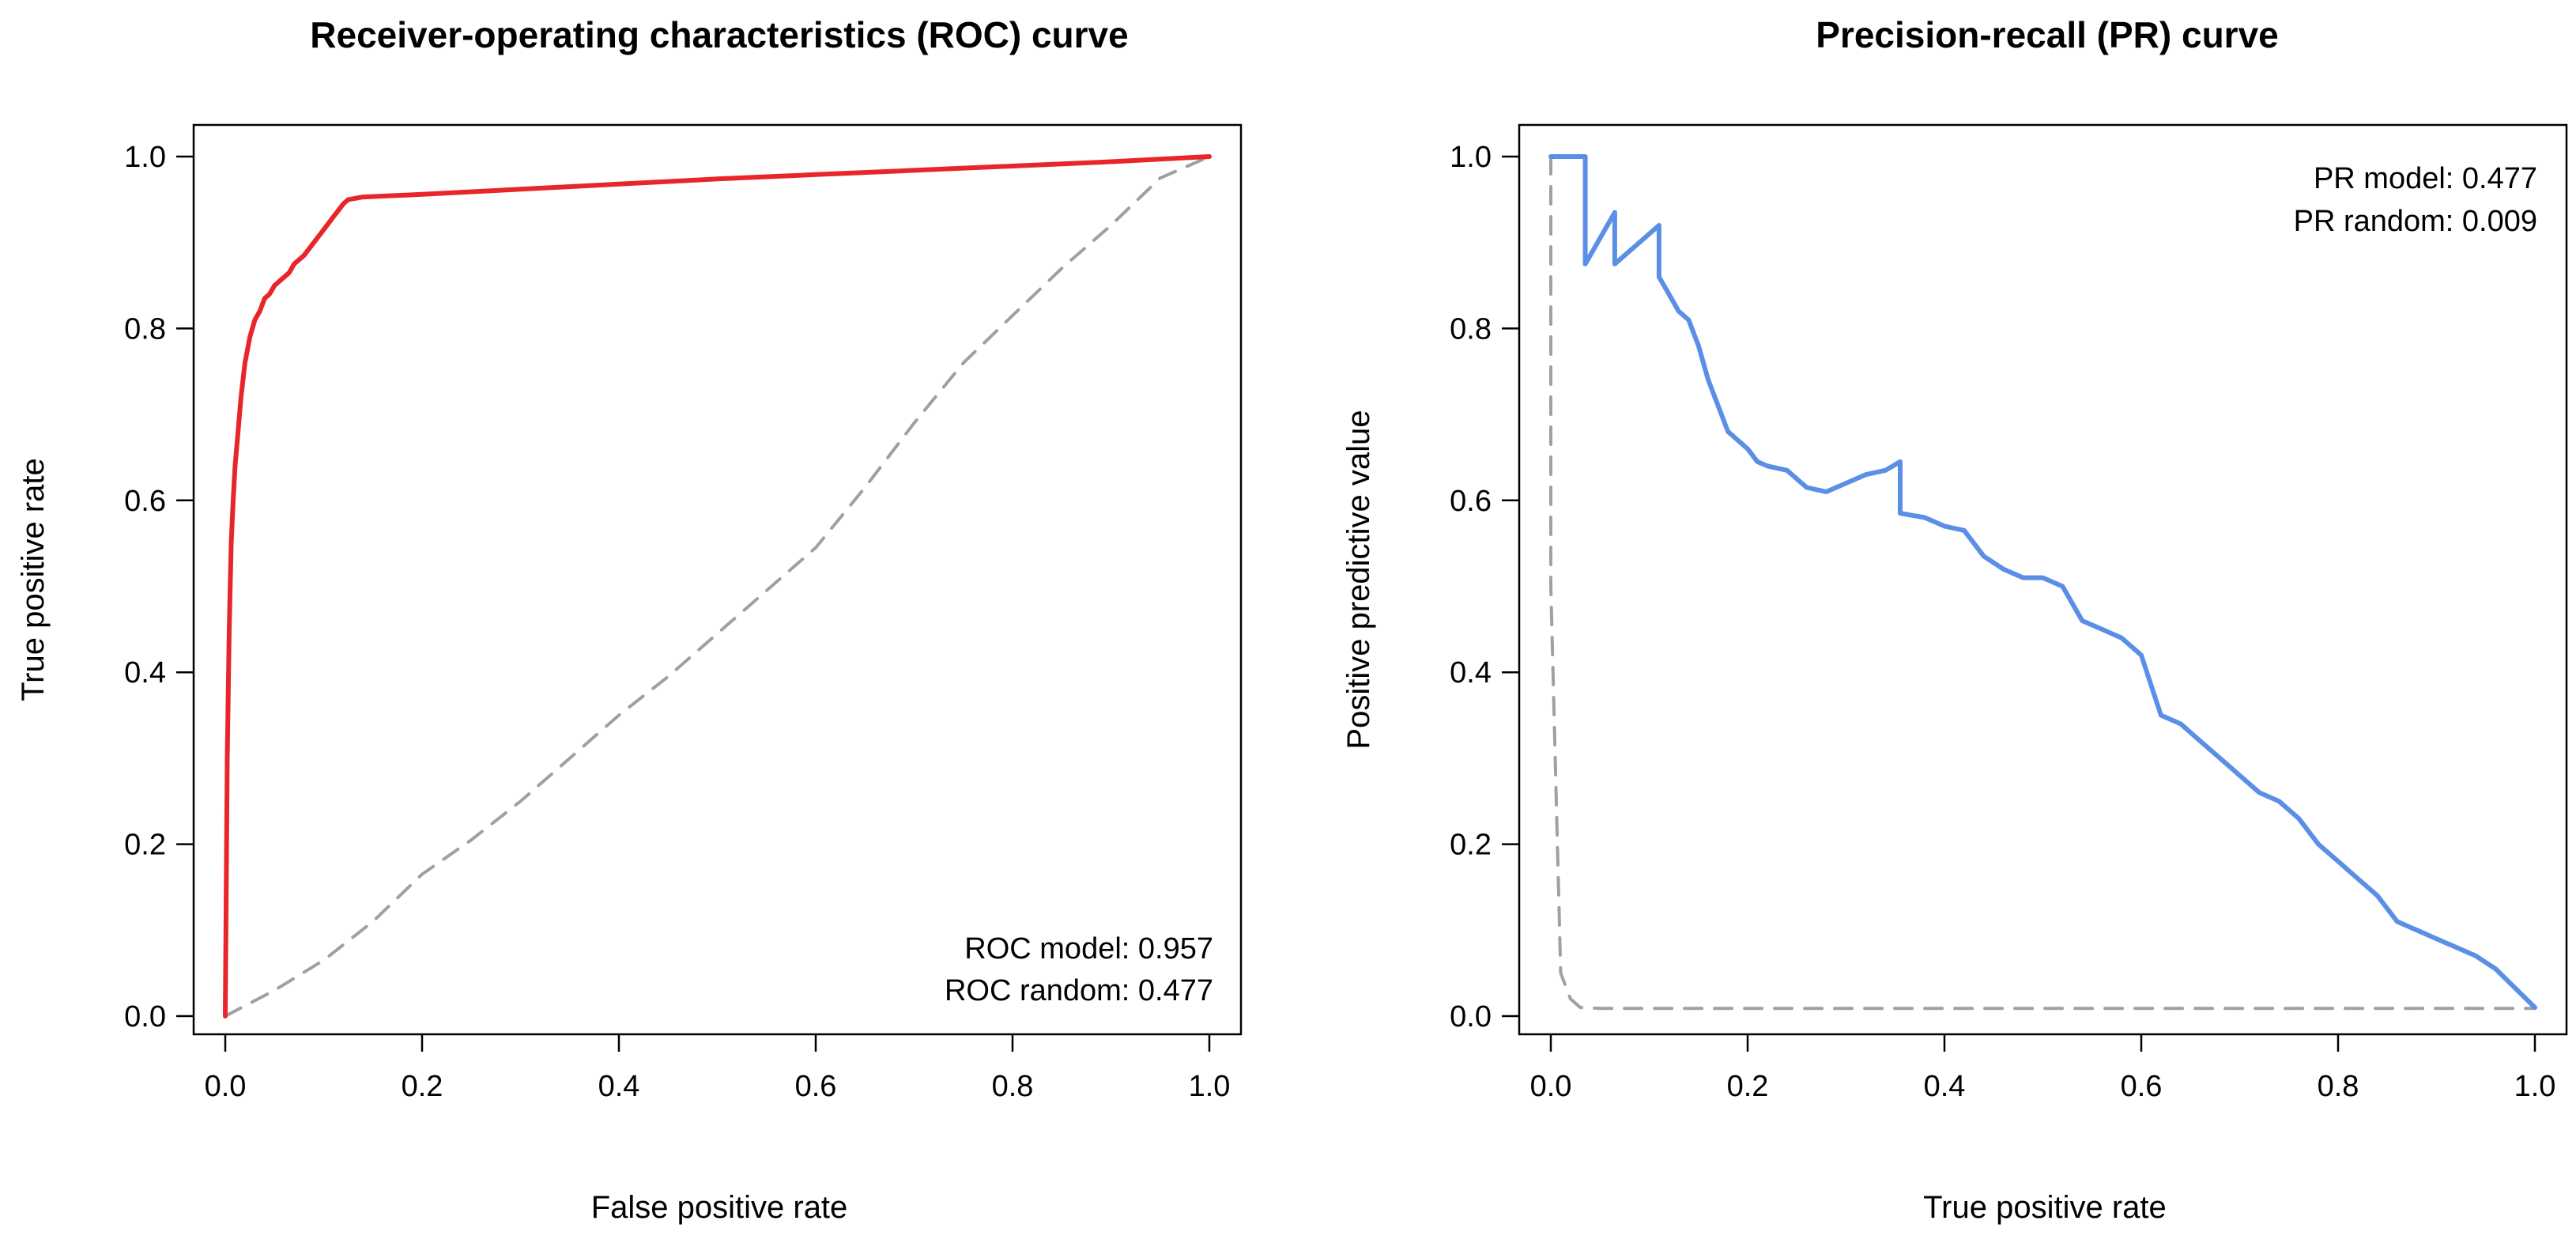  I want to click on pr-x-tick-label: 0.6, so click(2142, 1086).